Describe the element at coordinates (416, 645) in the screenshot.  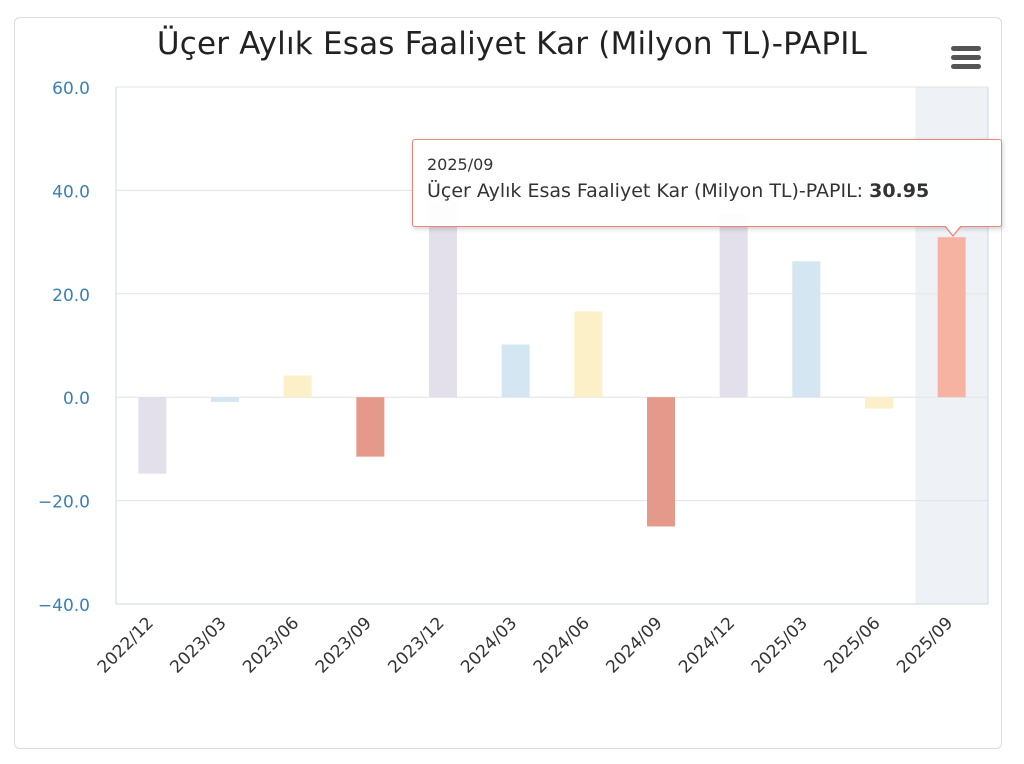
I see `x-tick-label: 2023/12` at that location.